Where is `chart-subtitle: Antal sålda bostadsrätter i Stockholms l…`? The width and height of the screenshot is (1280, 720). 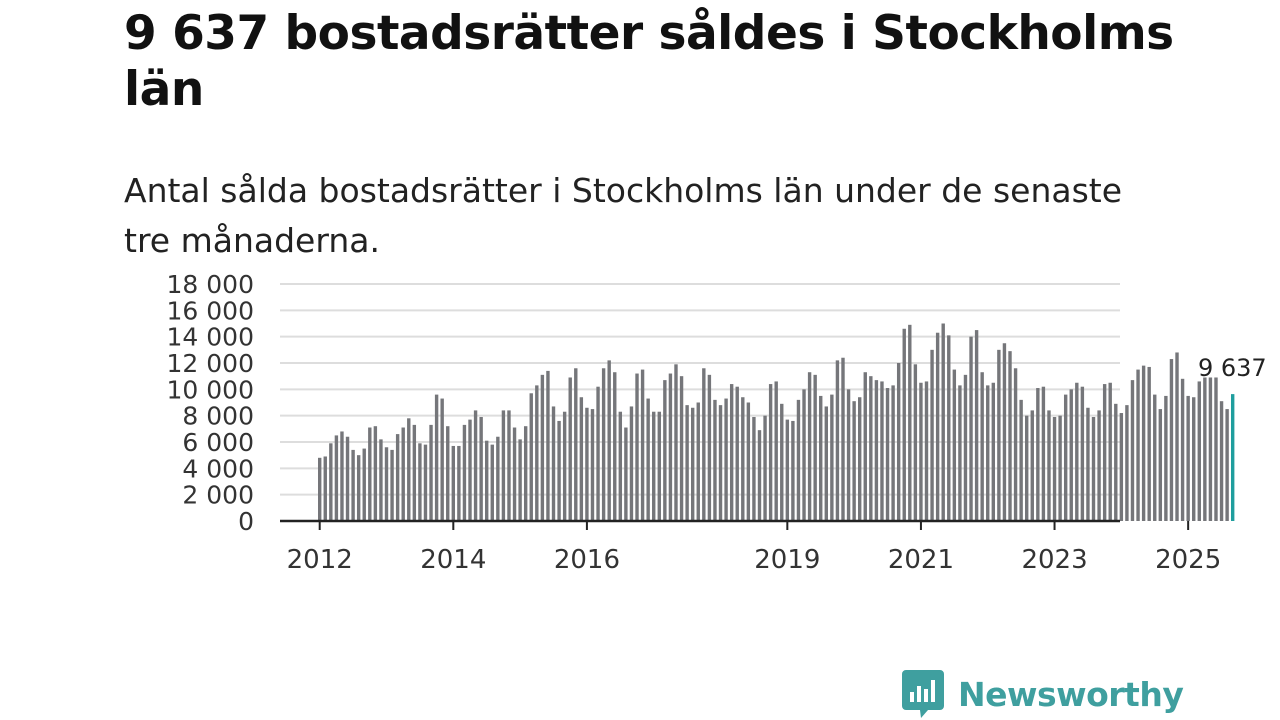
chart-subtitle: Antal sålda bostadsrätter i Stockholms l… is located at coordinates (623, 215).